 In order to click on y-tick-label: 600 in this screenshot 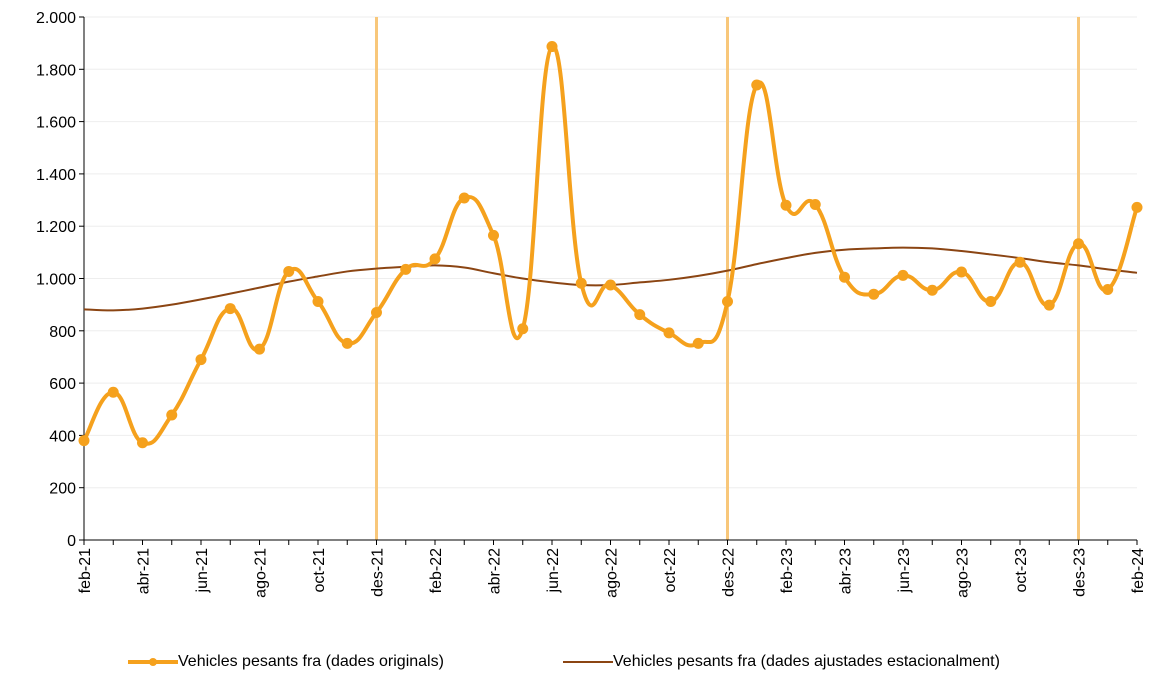, I will do `click(62, 384)`.